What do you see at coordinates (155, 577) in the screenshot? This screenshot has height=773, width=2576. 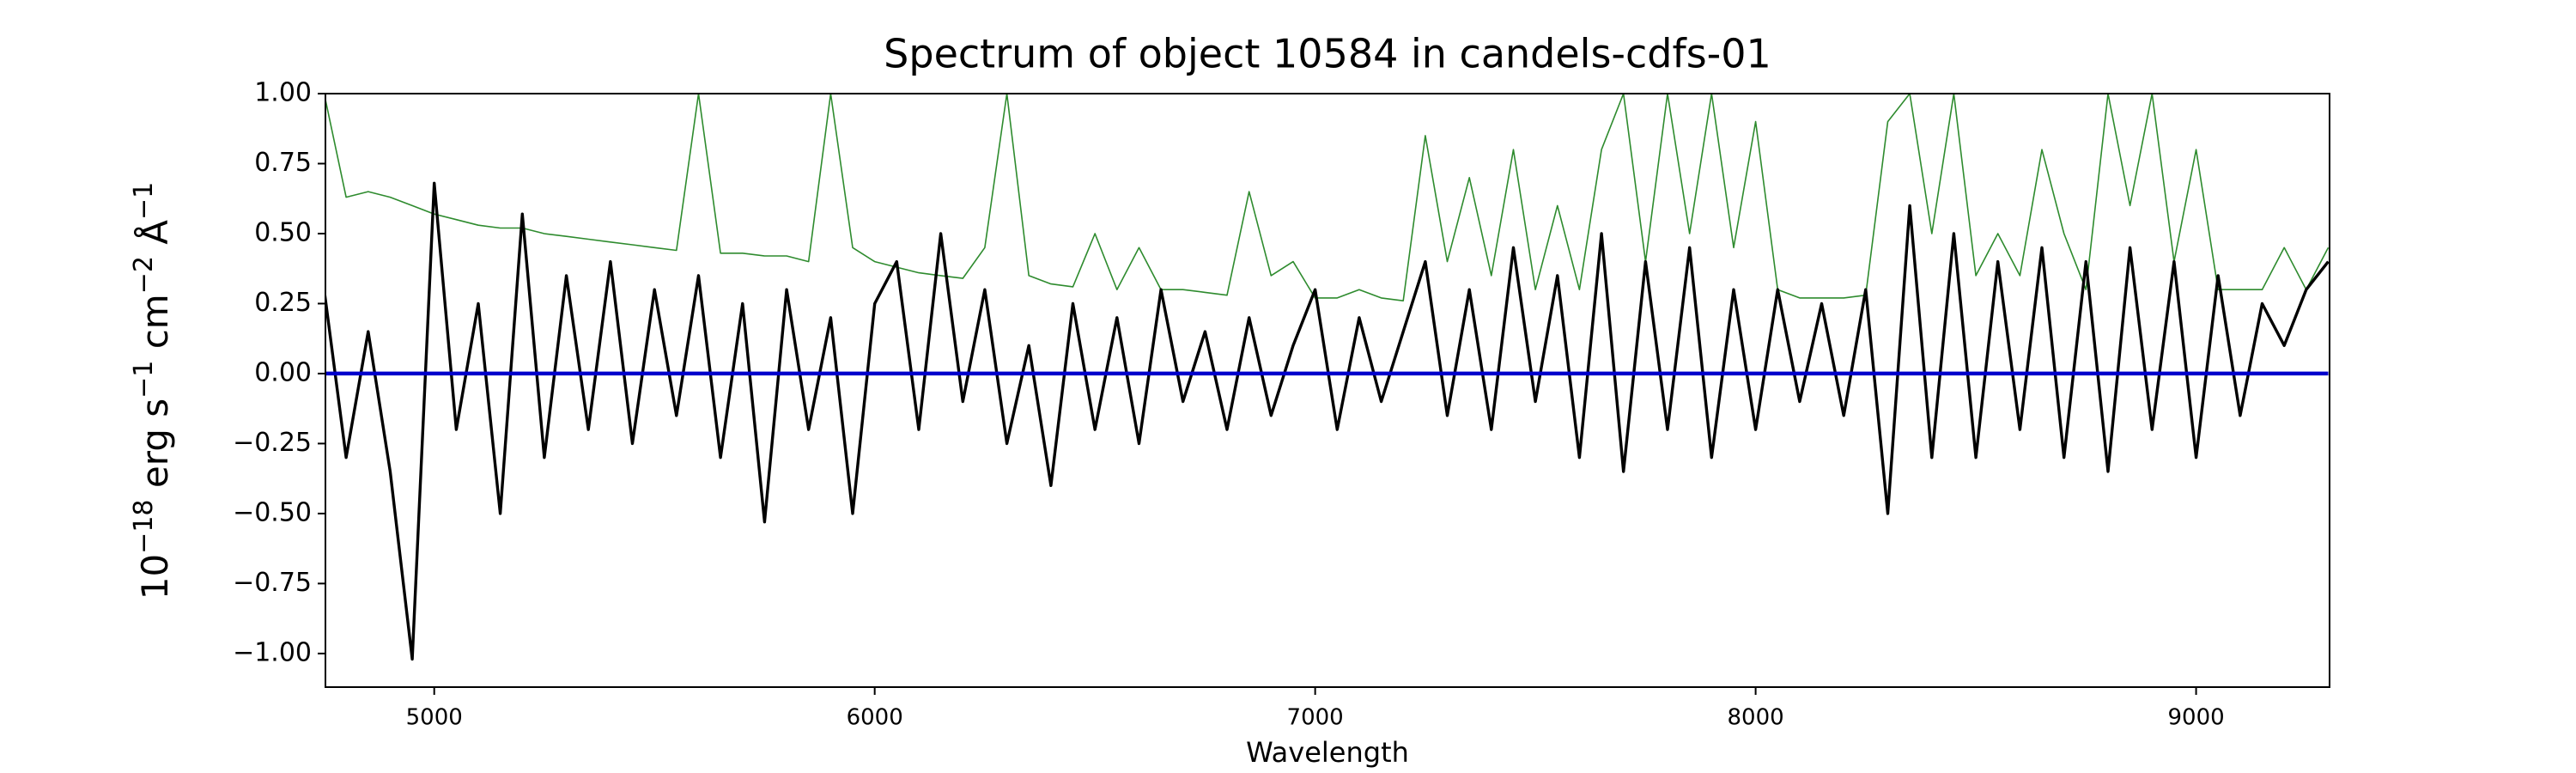 I see `y-label-text: 10` at bounding box center [155, 577].